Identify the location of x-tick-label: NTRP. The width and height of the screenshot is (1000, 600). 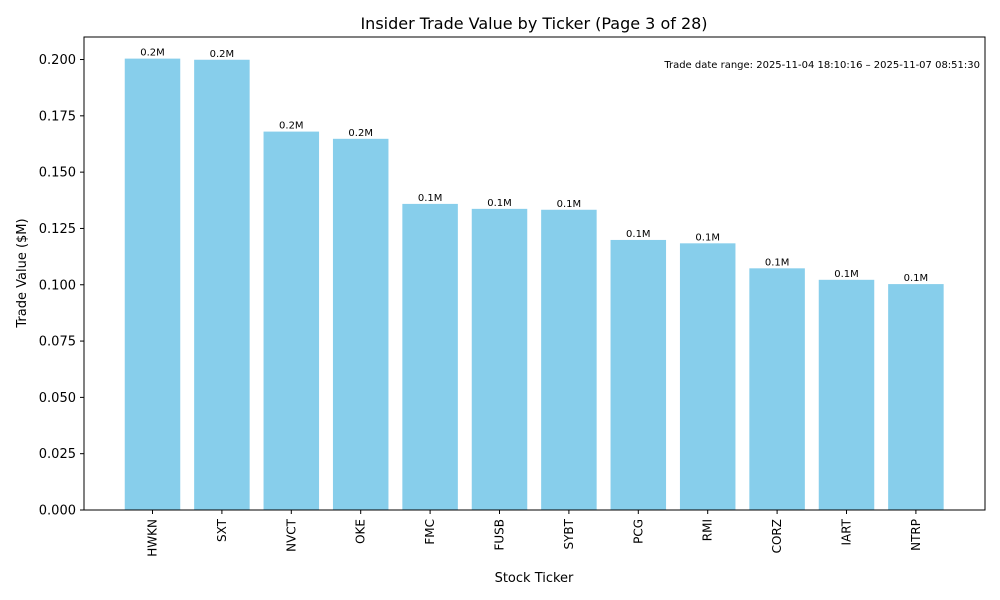
(916, 535).